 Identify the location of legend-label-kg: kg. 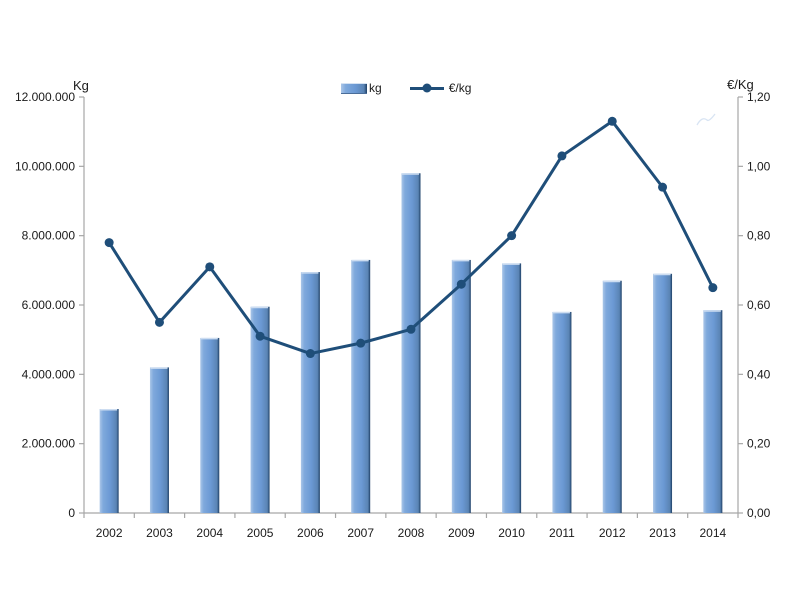
(375, 88).